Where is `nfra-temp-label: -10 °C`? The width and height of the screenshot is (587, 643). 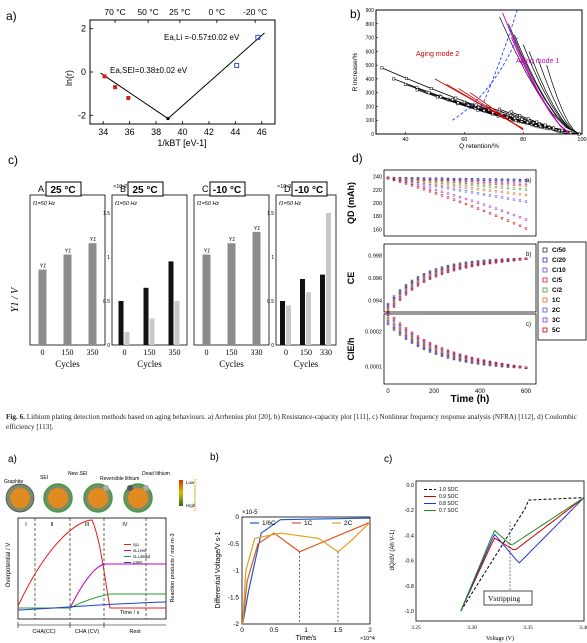 nfra-temp-label: -10 °C is located at coordinates (309, 190).